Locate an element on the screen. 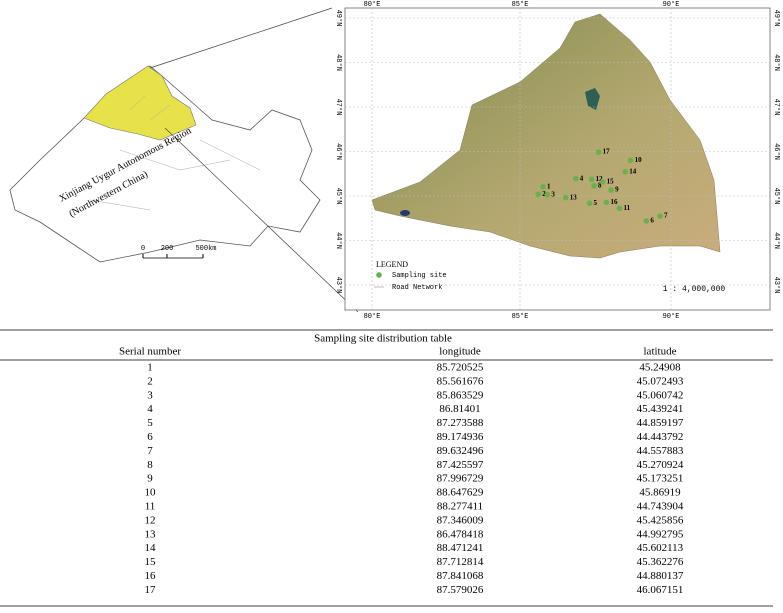 The height and width of the screenshot is (613, 783). cell: 16 is located at coordinates (151, 576).